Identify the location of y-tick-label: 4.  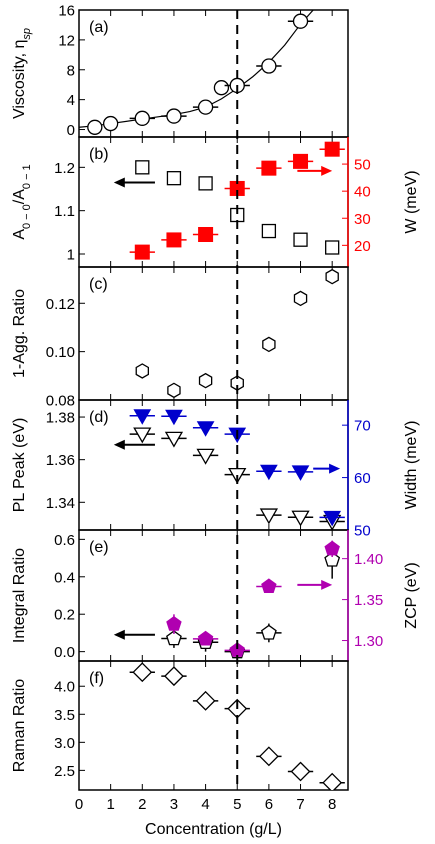
(71, 100).